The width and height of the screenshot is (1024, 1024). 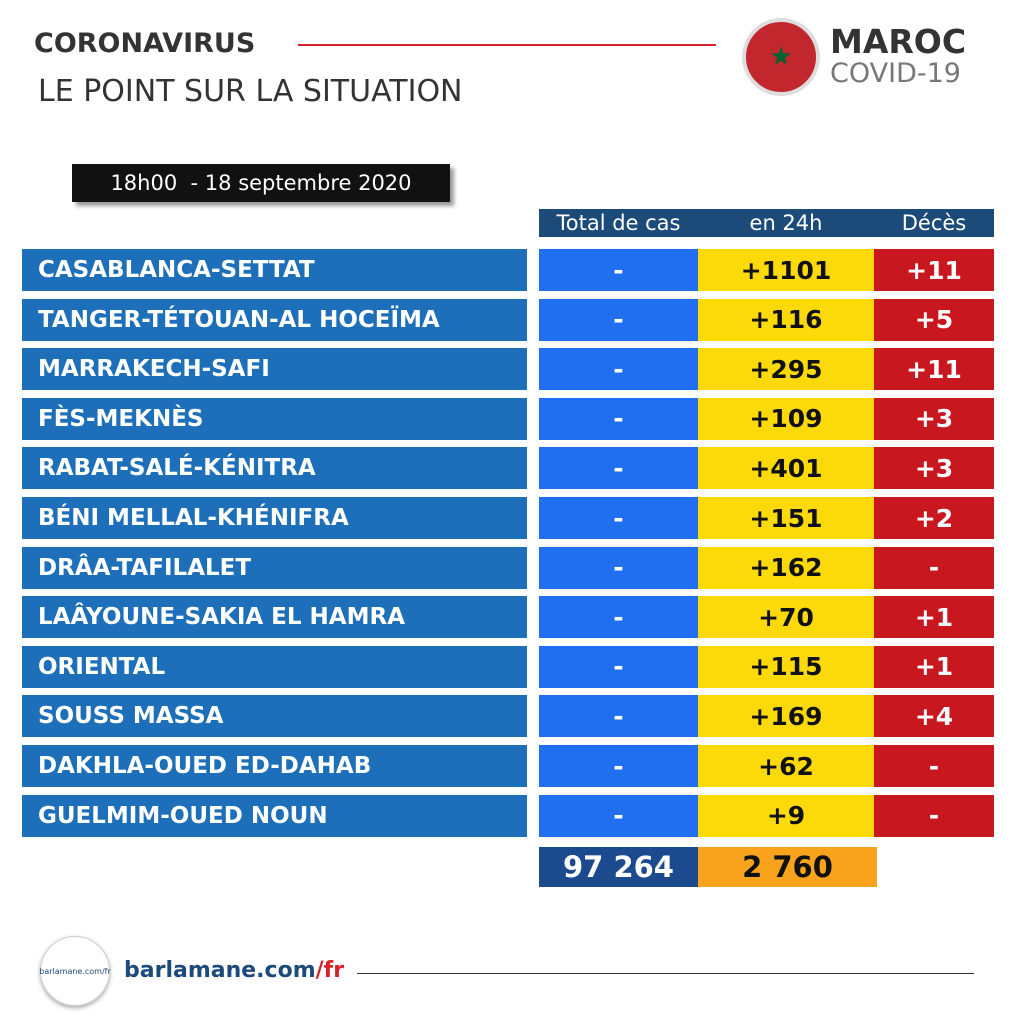 What do you see at coordinates (507, 45) in the screenshot?
I see `rule` at bounding box center [507, 45].